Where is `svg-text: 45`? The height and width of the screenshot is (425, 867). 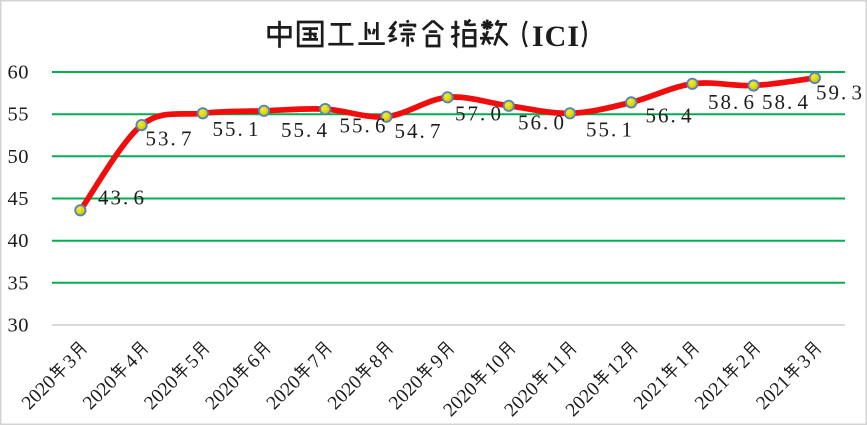
svg-text: 45 is located at coordinates (19, 199).